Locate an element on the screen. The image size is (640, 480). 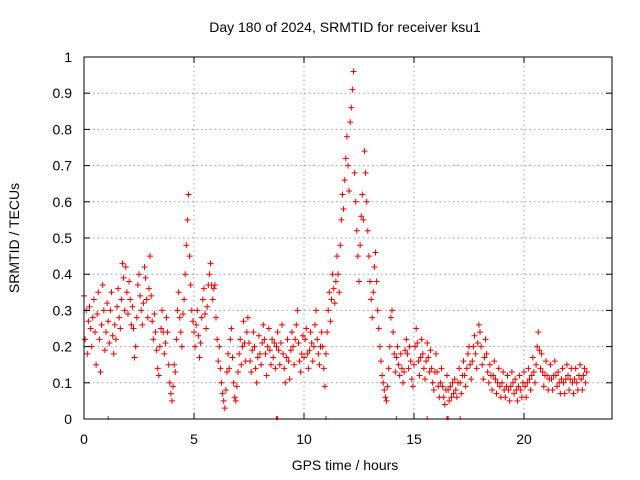
x-tick-labels: 0 5 10 15 20 is located at coordinates (306, 439).